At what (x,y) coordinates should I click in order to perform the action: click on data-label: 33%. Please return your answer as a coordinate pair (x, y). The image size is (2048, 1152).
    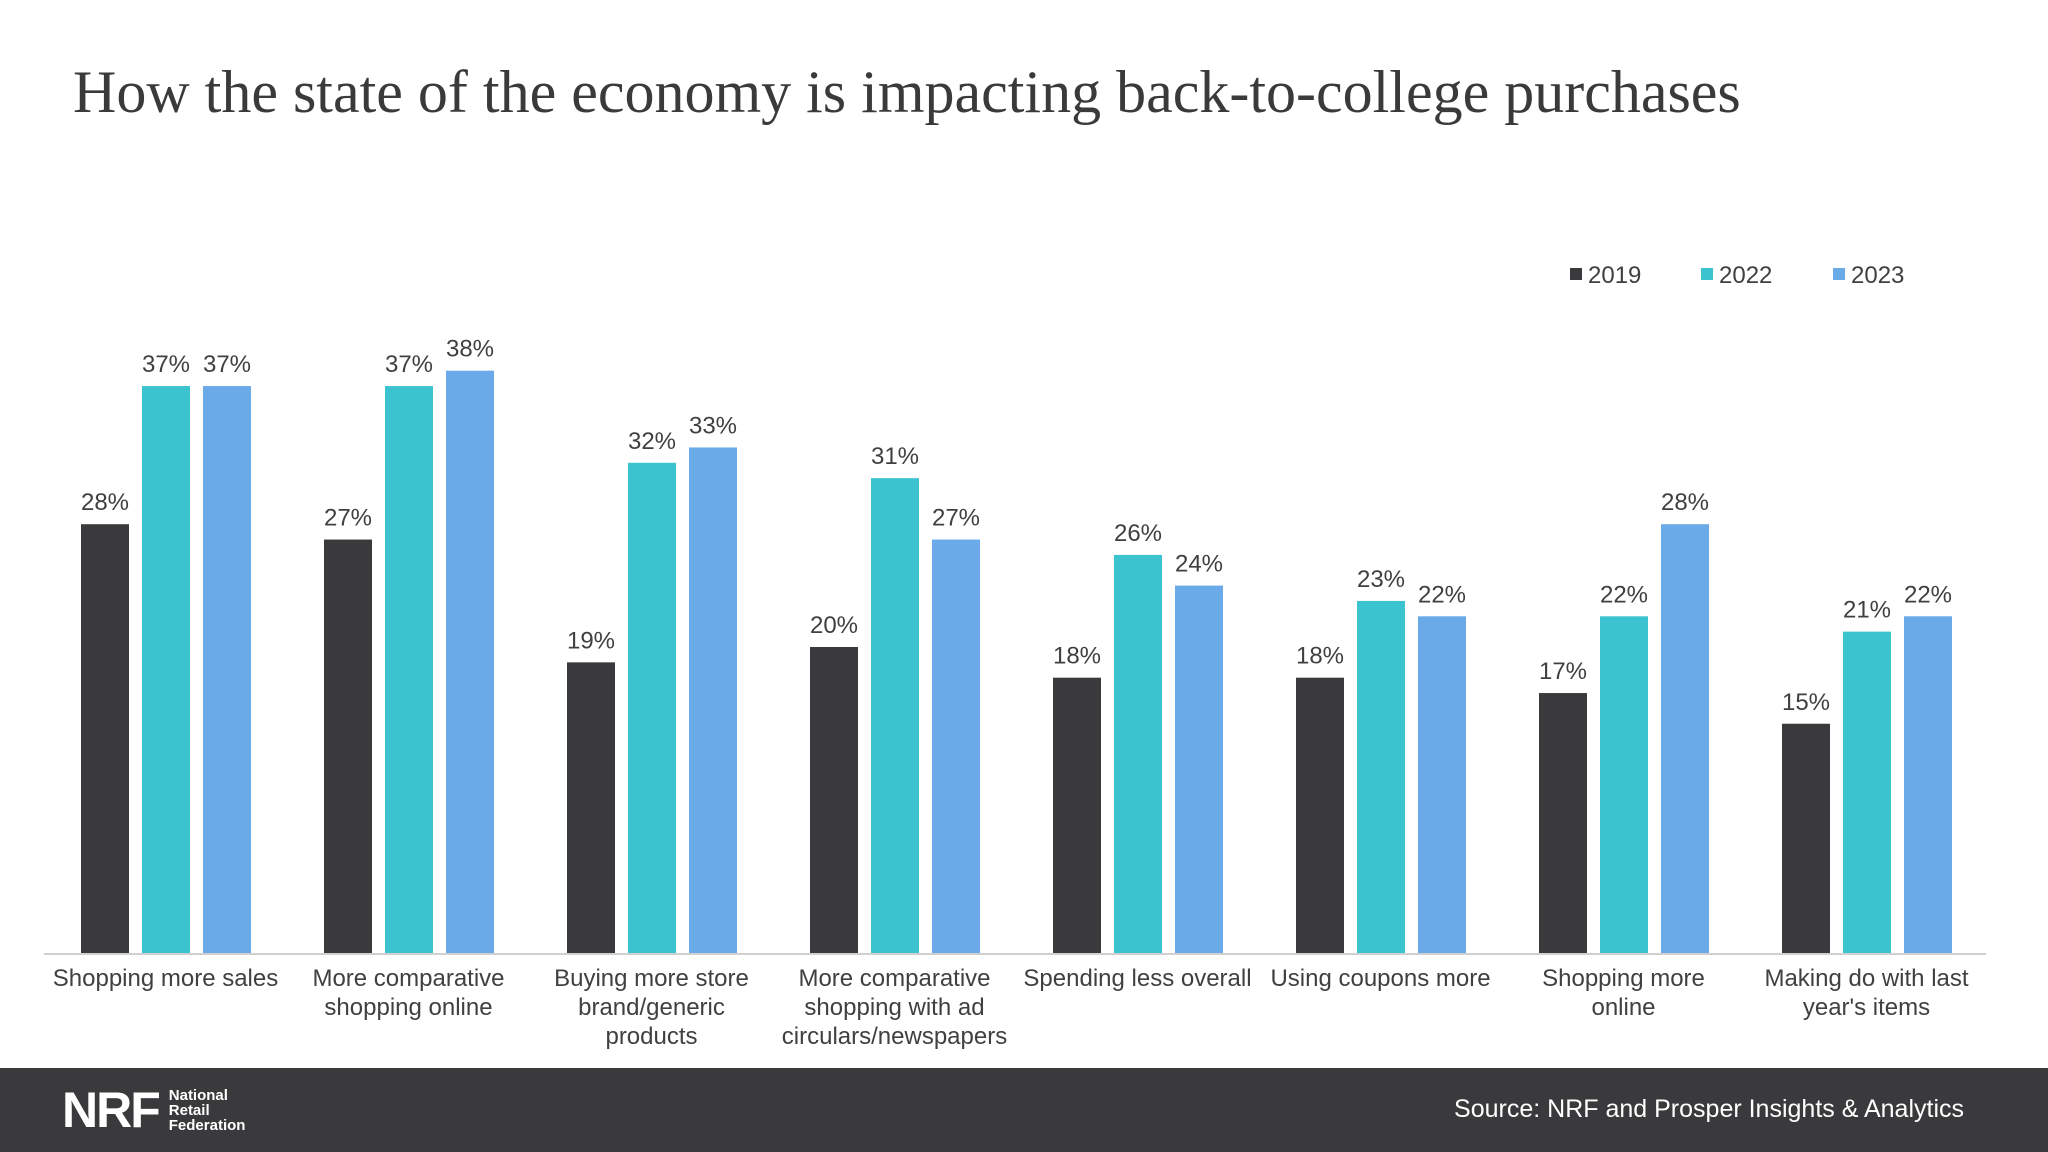
    Looking at the image, I should click on (713, 425).